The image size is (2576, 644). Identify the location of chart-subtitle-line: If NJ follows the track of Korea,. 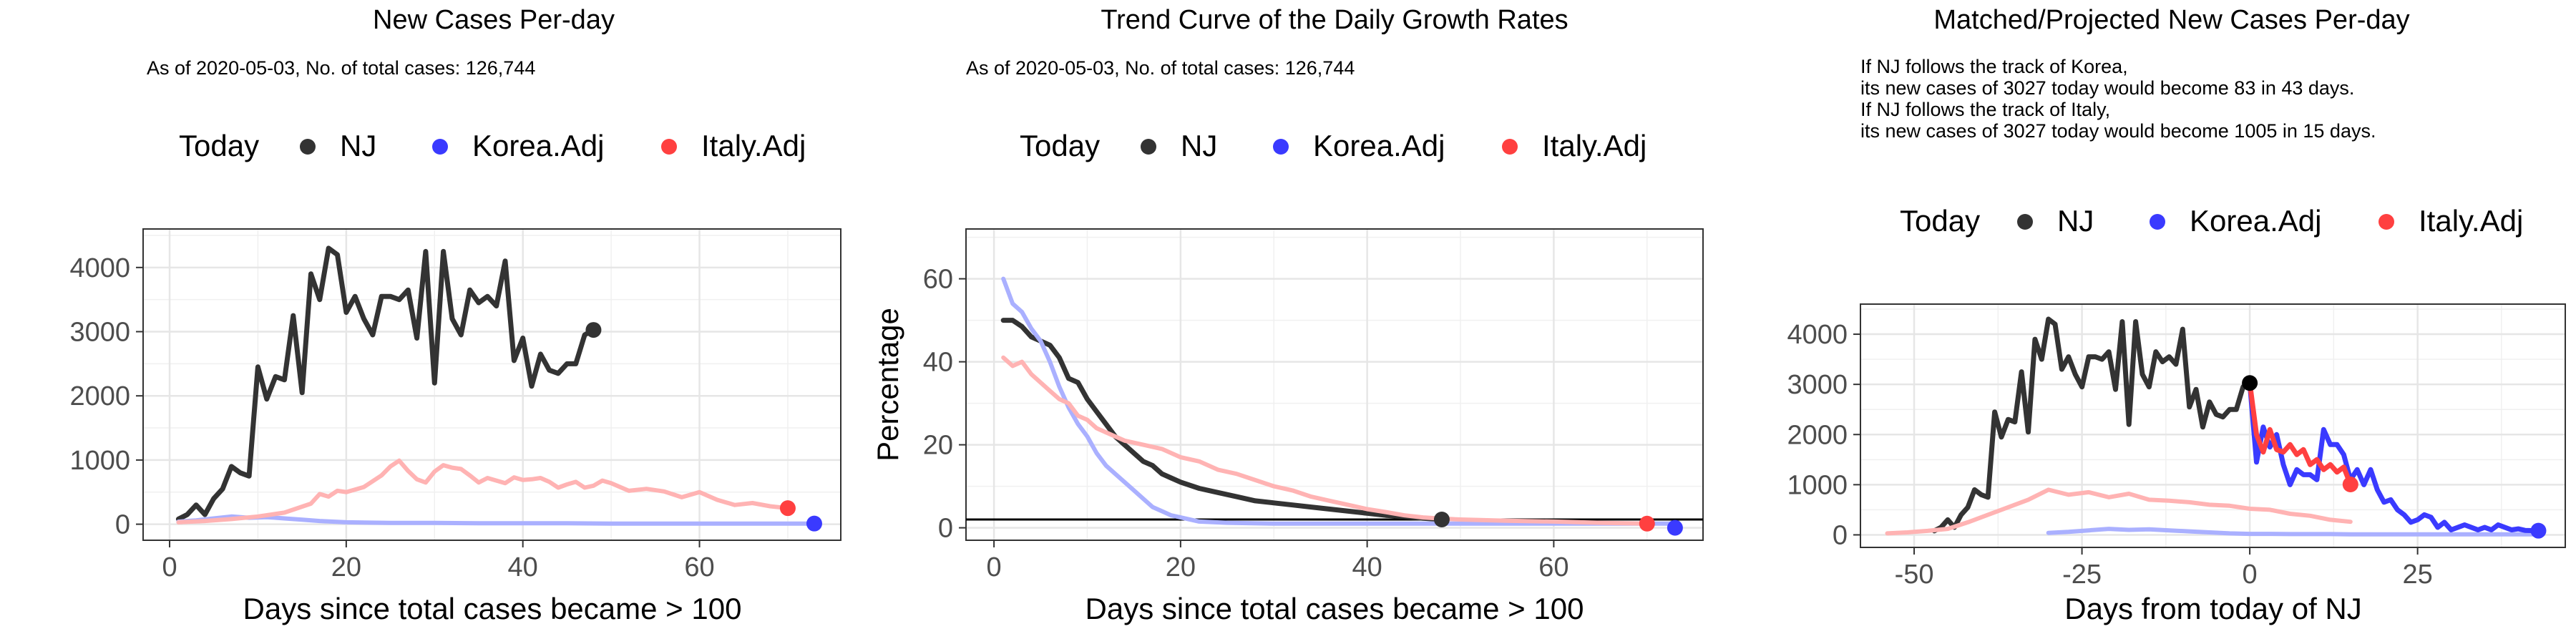
(1994, 66).